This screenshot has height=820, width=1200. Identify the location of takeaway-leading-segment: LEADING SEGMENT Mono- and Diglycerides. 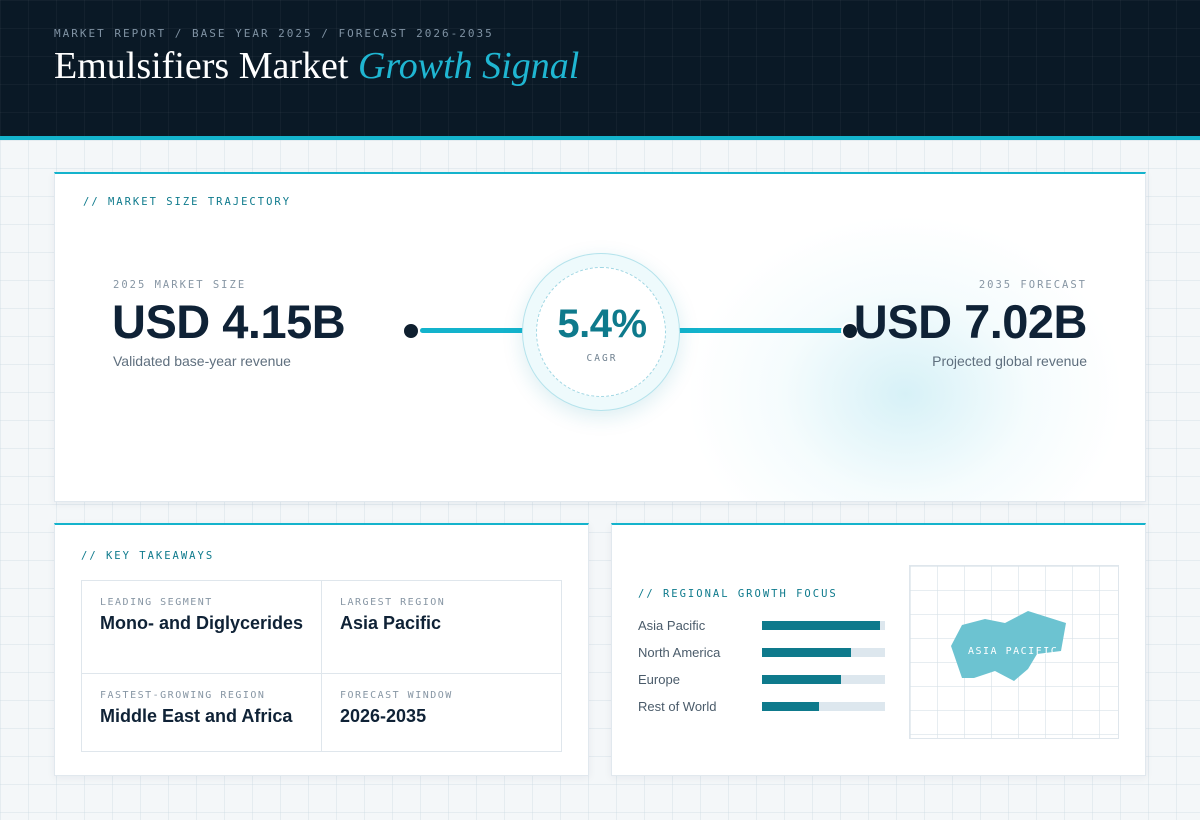
(202, 615).